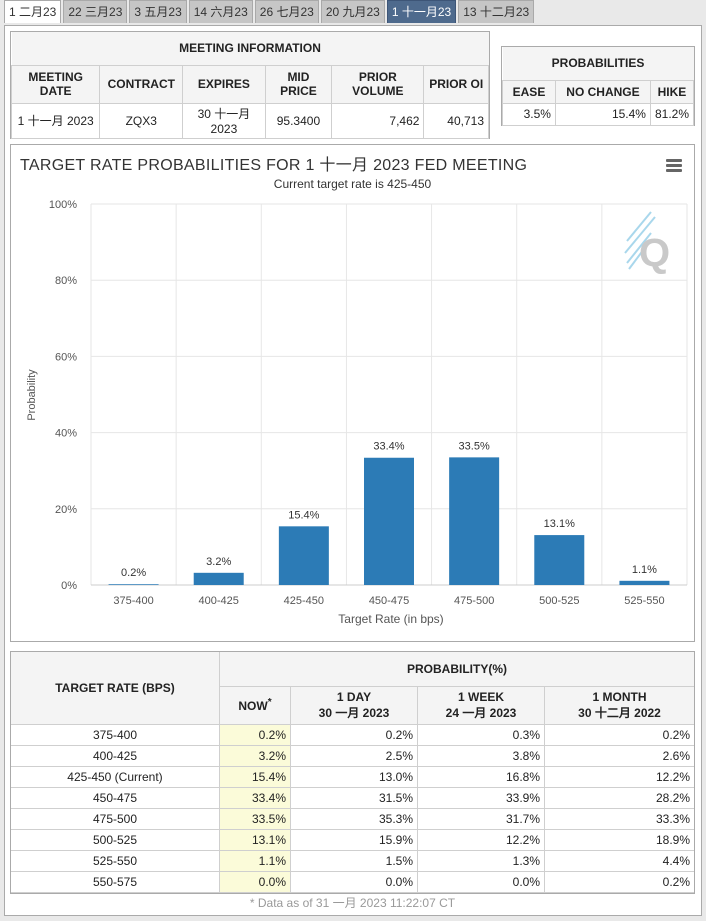  I want to click on table-row: 375-400 0.2% 0.2% 0.3% 0.2%, so click(352, 734).